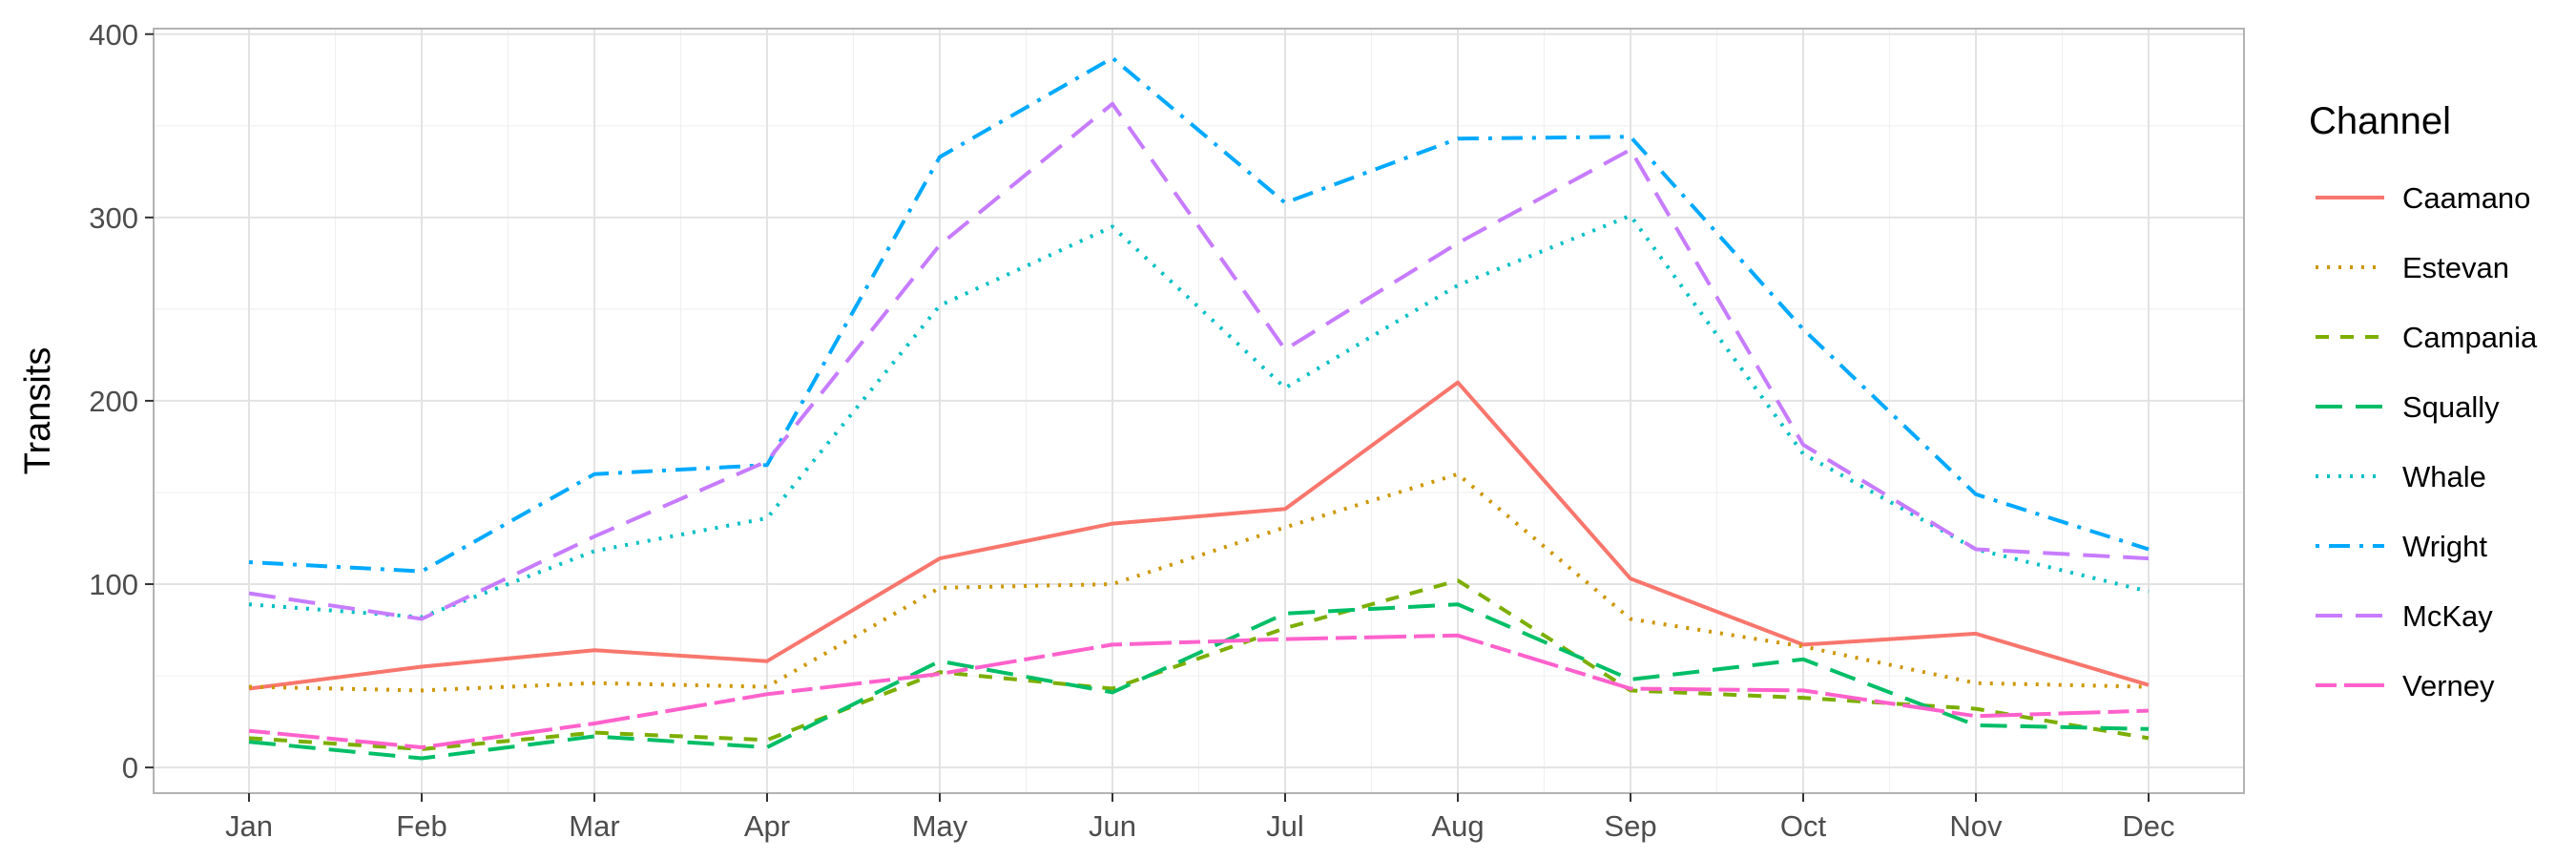  What do you see at coordinates (2447, 616) in the screenshot?
I see `legend-label-mckay: McKay` at bounding box center [2447, 616].